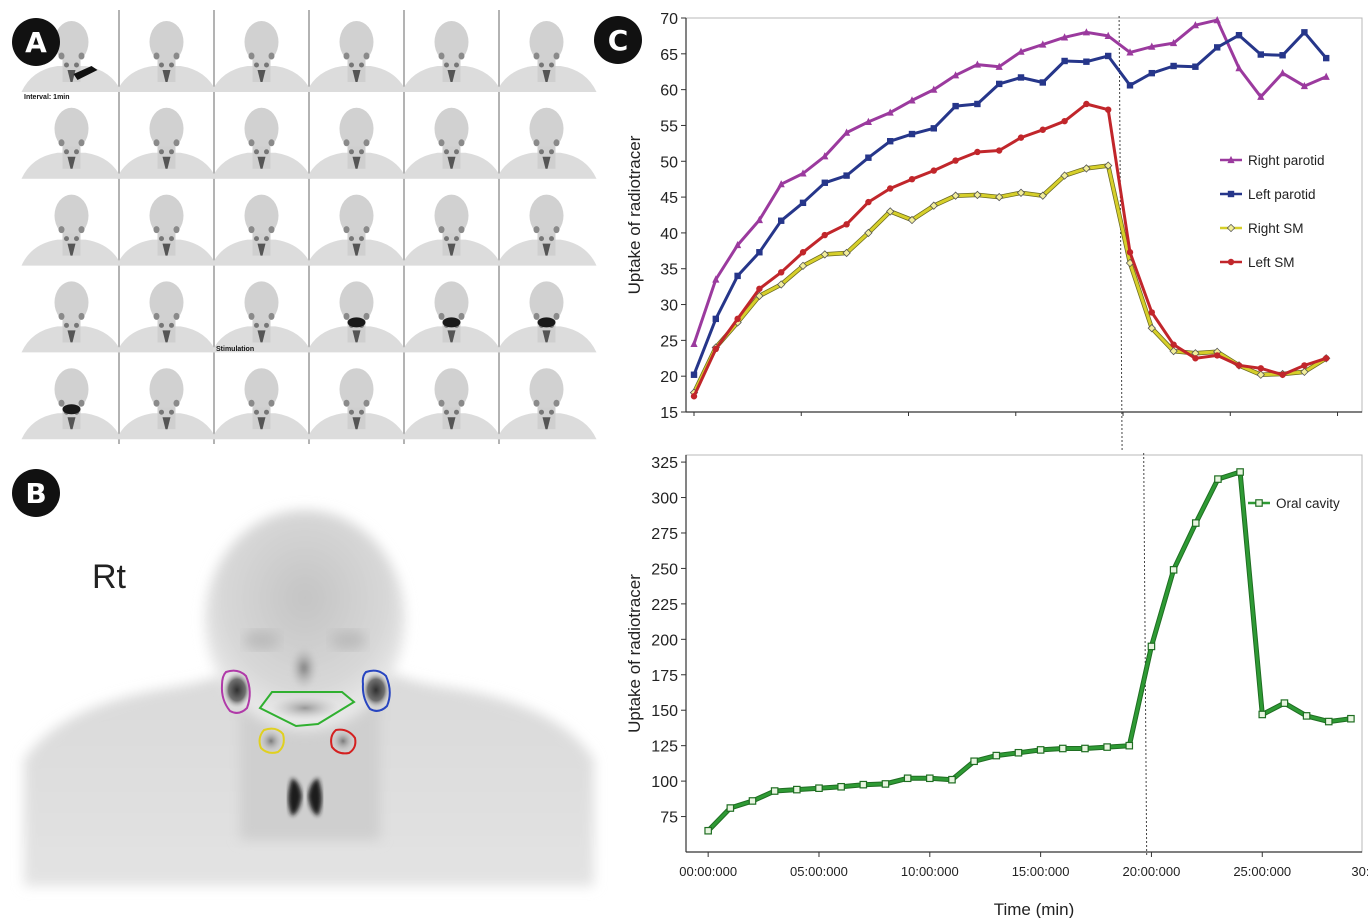  Describe the element at coordinates (664, 499) in the screenshot. I see `y-tick-label: 300` at that location.